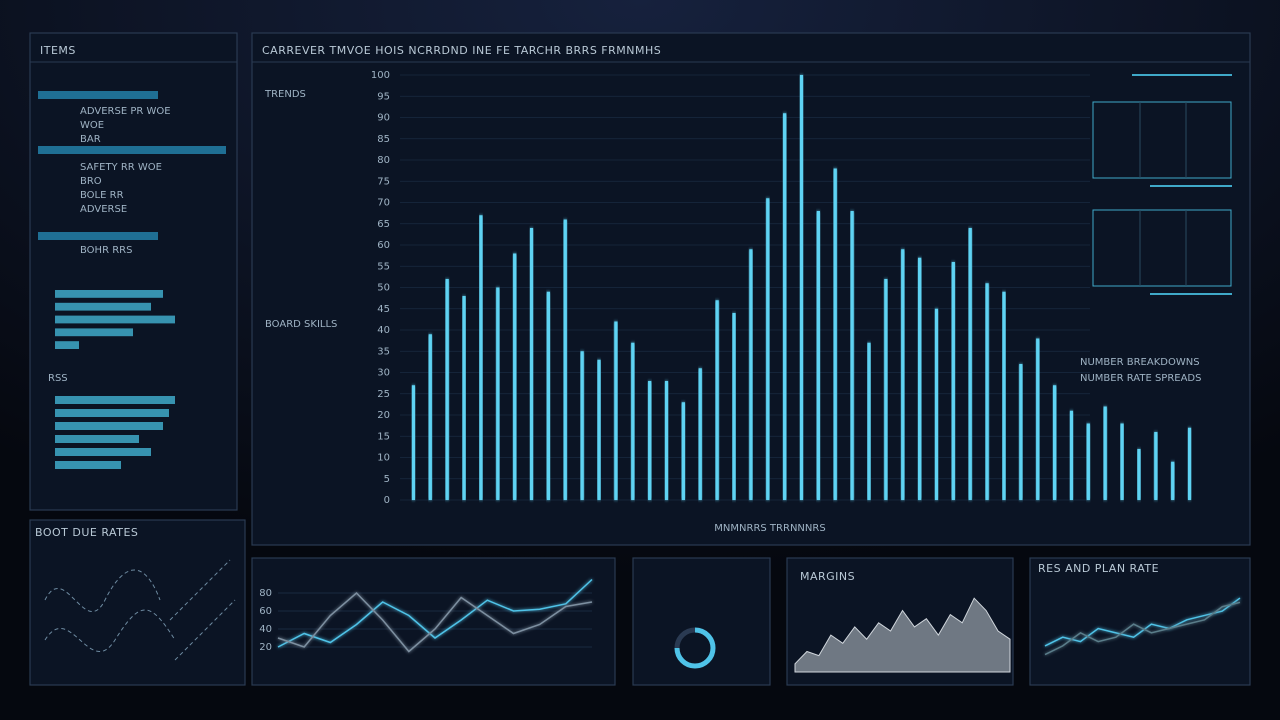 This screenshot has height=720, width=1280. What do you see at coordinates (121, 167) in the screenshot?
I see `sidebar-row: SAFETY RR WOE` at bounding box center [121, 167].